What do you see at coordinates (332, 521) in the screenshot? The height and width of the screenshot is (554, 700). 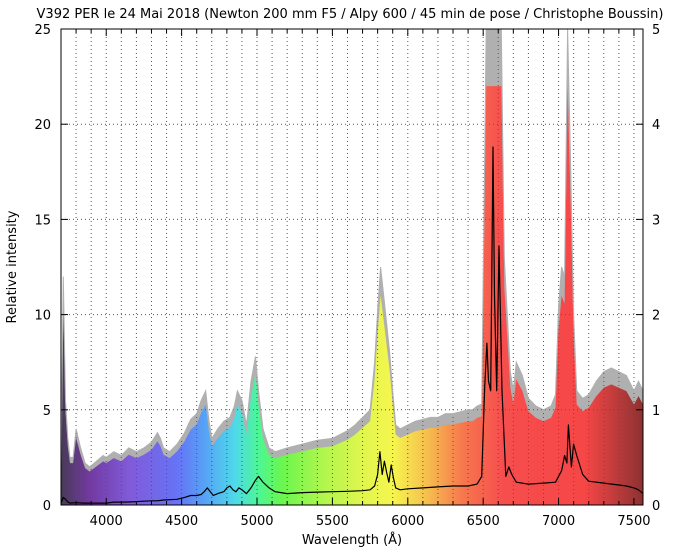 I see `x-tick-label: 5500` at bounding box center [332, 521].